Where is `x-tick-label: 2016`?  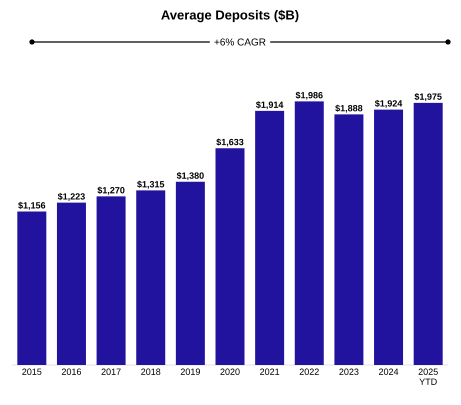 x-tick-label: 2016 is located at coordinates (72, 371).